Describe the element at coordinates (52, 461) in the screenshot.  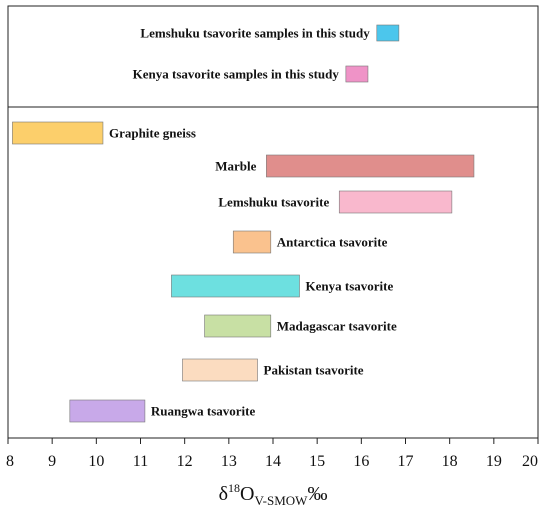
I see `x-tick-label: 9` at that location.